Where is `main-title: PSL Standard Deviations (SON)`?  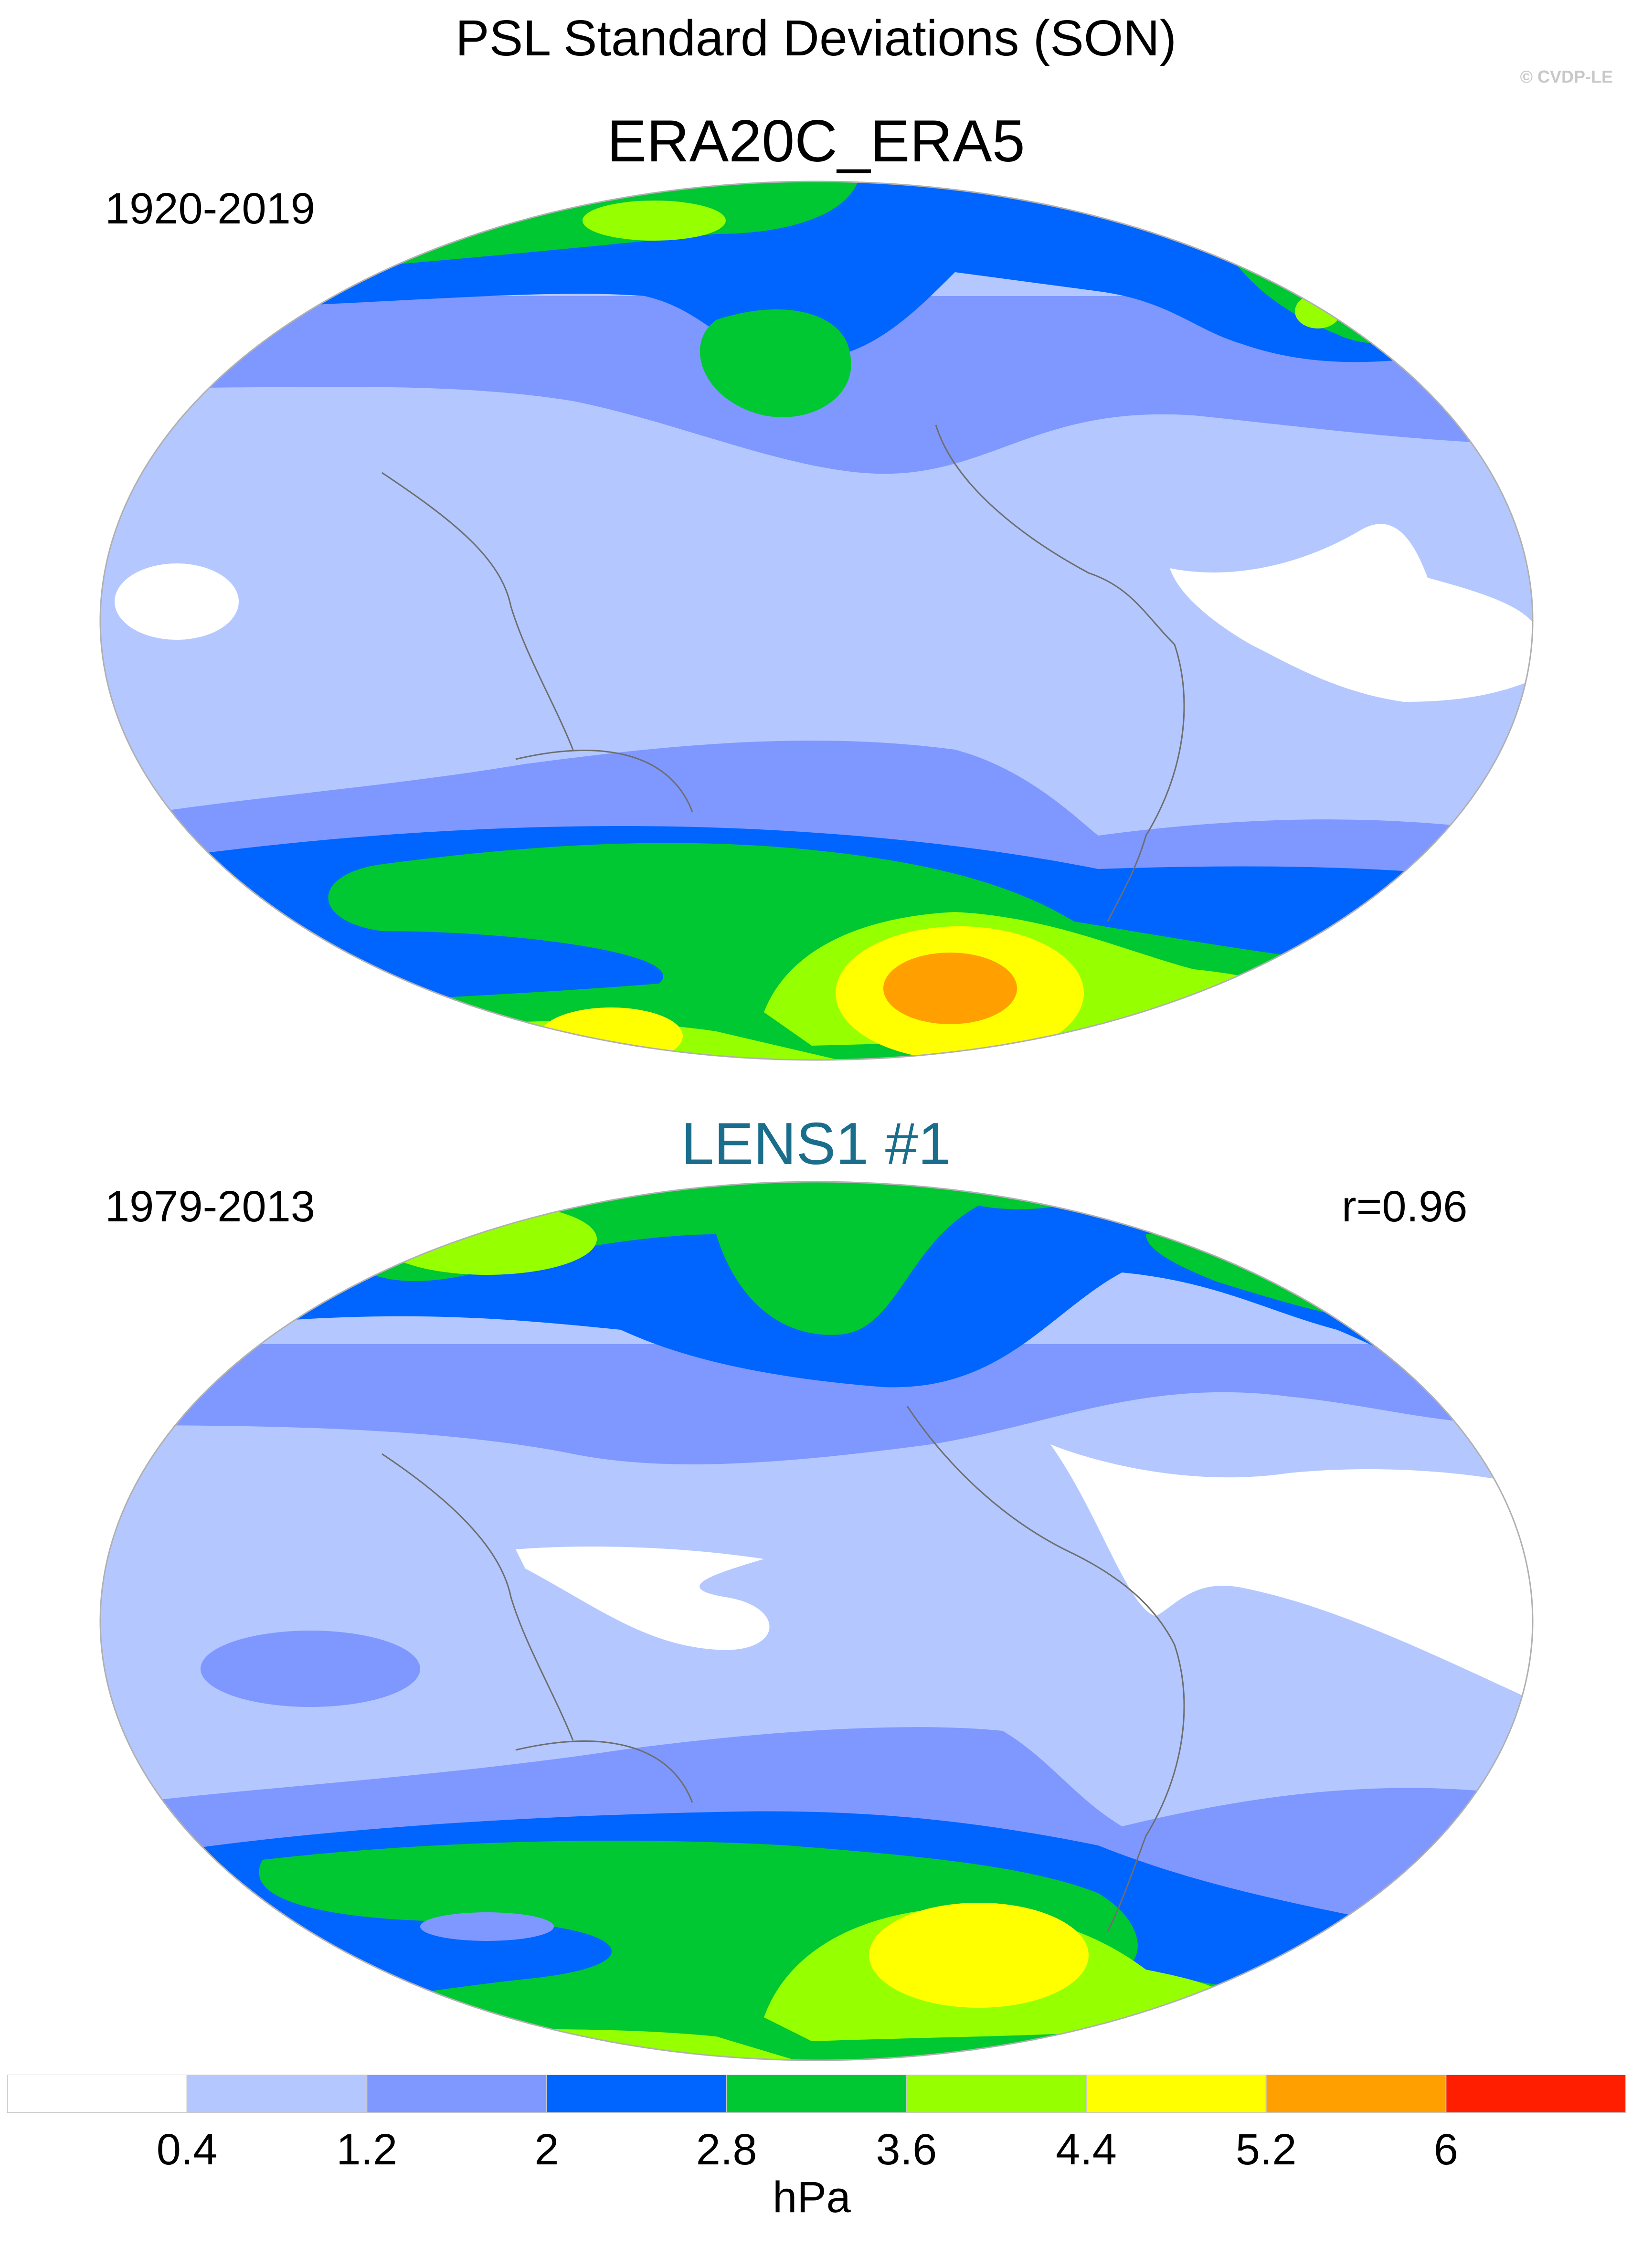
main-title: PSL Standard Deviations (SON) is located at coordinates (816, 38).